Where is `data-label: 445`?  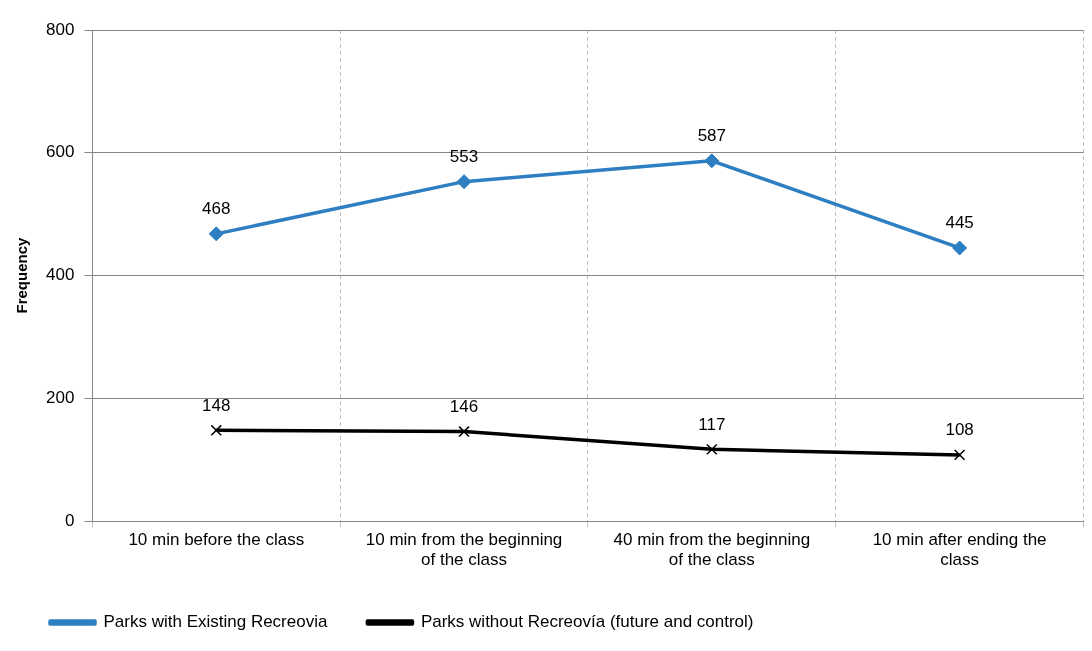 data-label: 445 is located at coordinates (959, 223).